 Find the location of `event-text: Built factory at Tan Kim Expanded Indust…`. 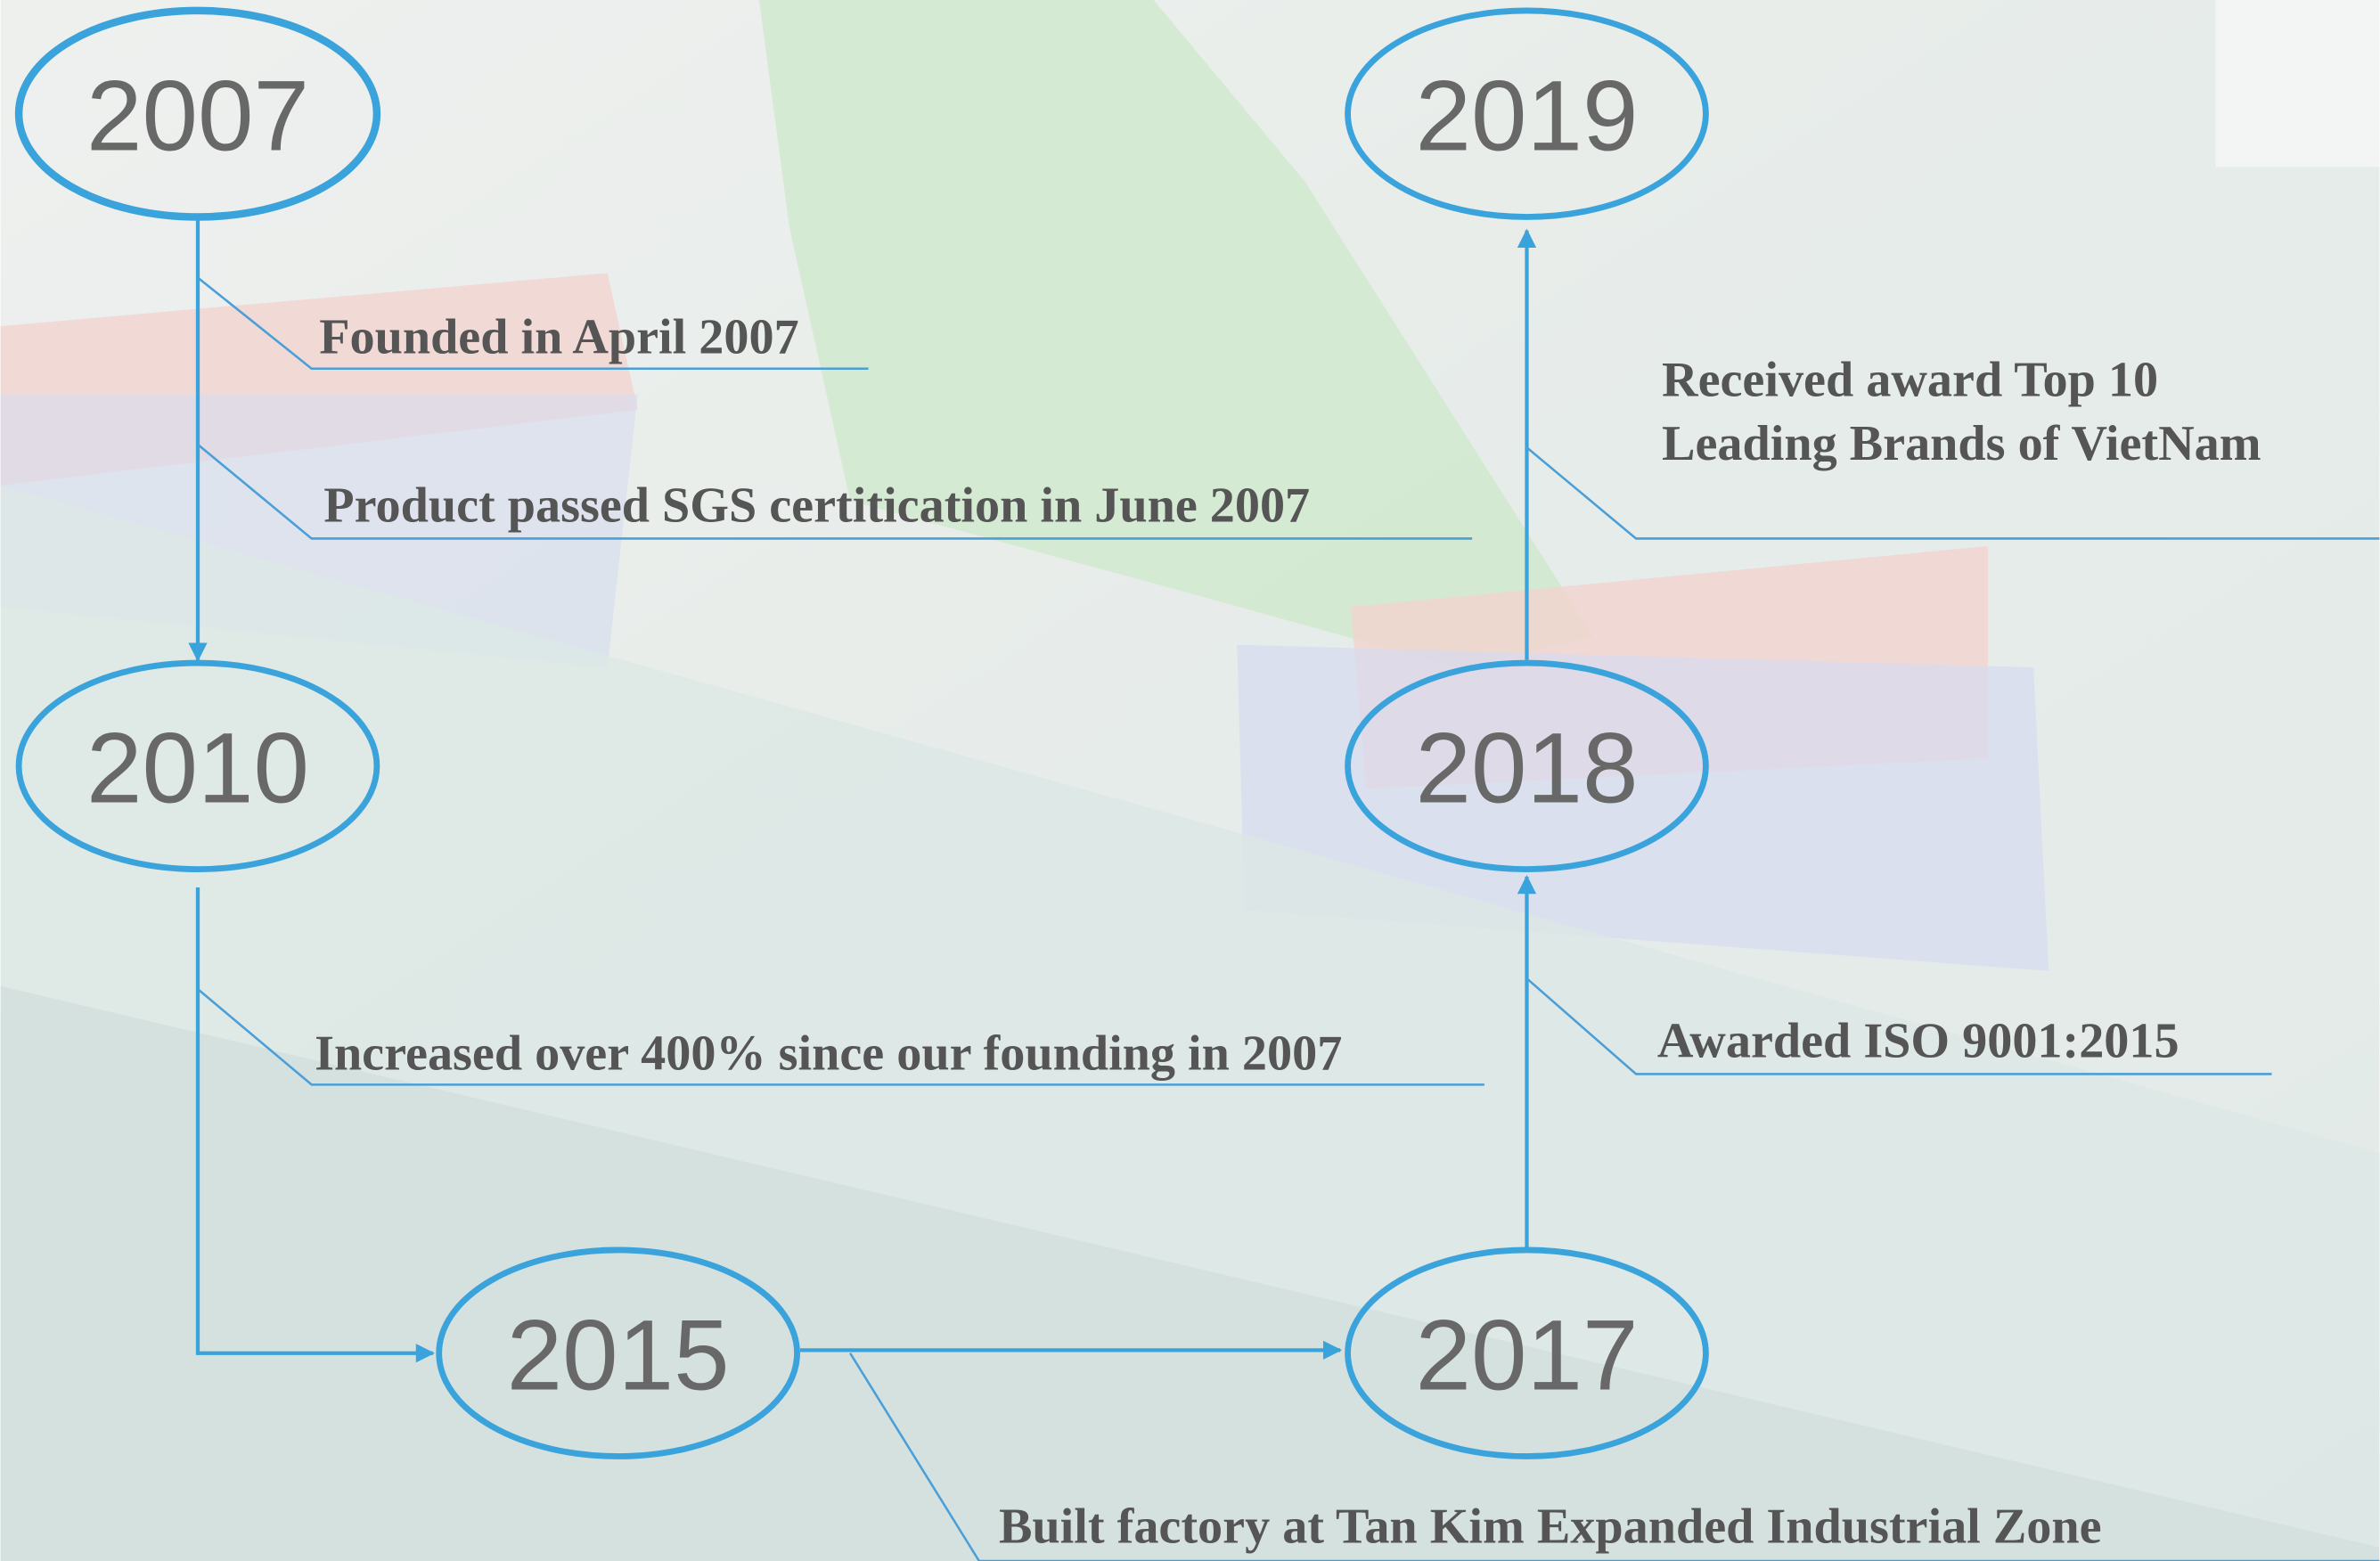

event-text: Built factory at Tan Kim Expanded Indust… is located at coordinates (1550, 1527).